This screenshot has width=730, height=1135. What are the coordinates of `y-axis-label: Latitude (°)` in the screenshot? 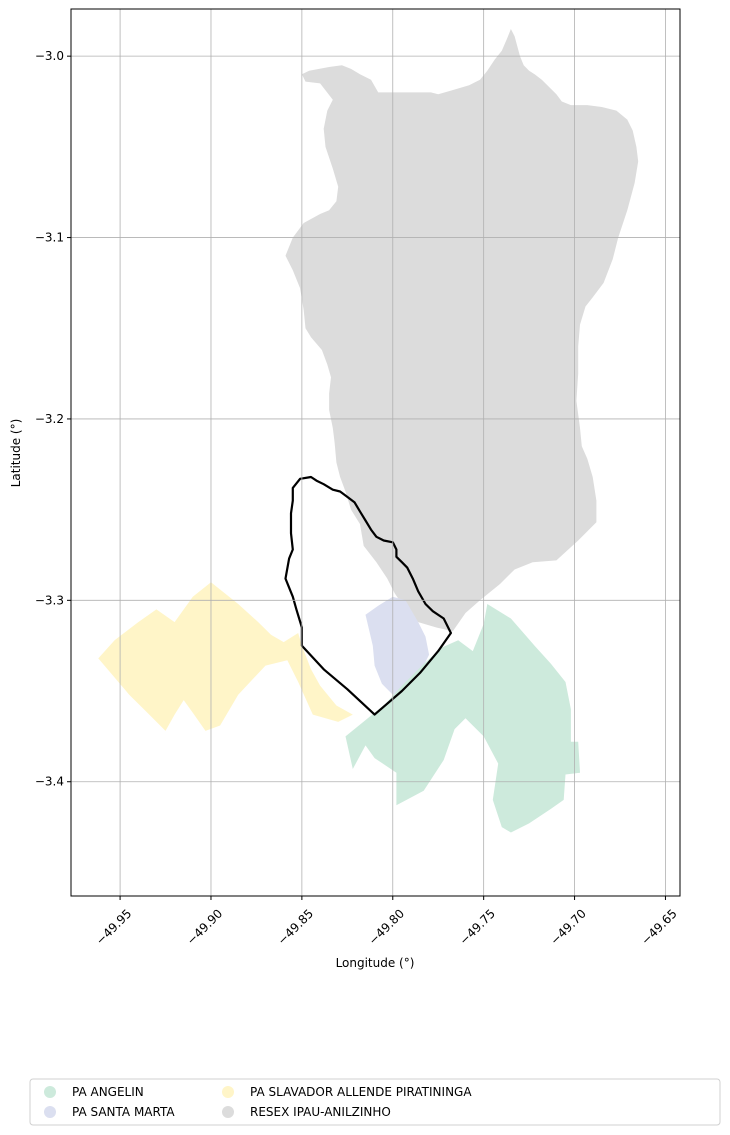 It's located at (16, 453).